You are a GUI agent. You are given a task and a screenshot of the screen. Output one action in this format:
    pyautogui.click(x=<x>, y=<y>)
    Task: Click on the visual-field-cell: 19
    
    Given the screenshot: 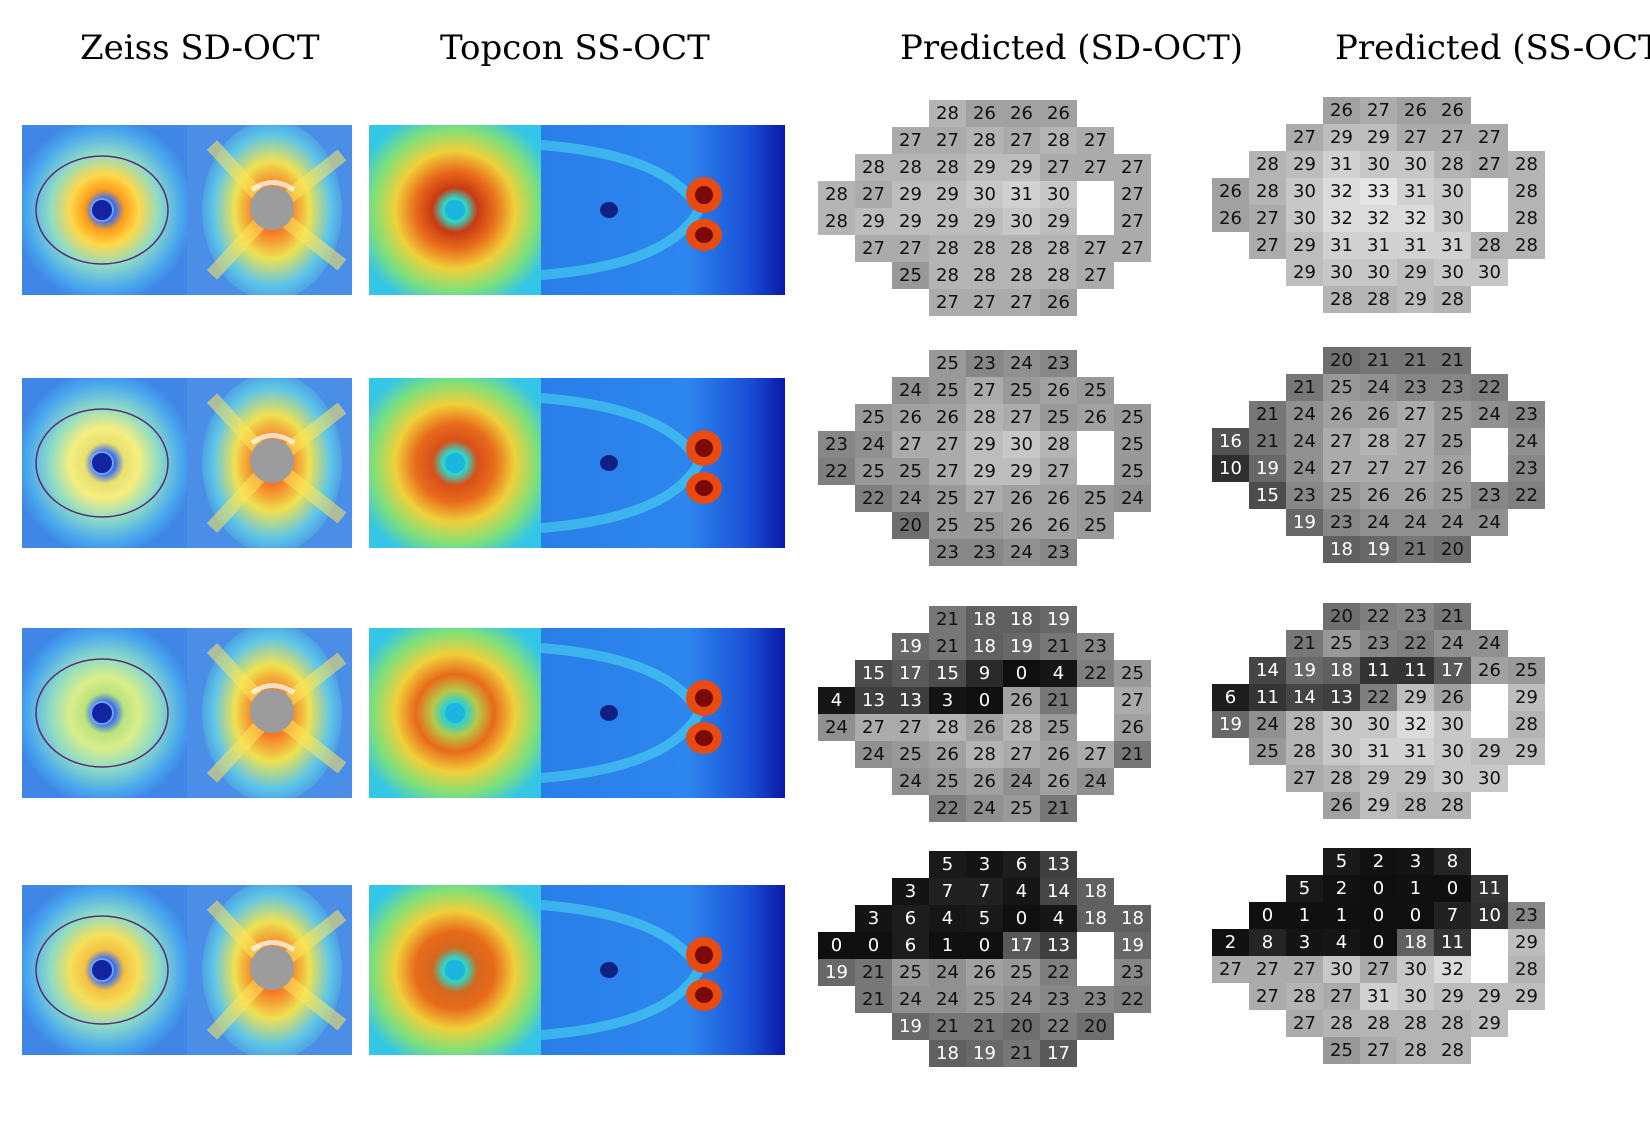 What is the action you would take?
    pyautogui.click(x=984, y=1053)
    